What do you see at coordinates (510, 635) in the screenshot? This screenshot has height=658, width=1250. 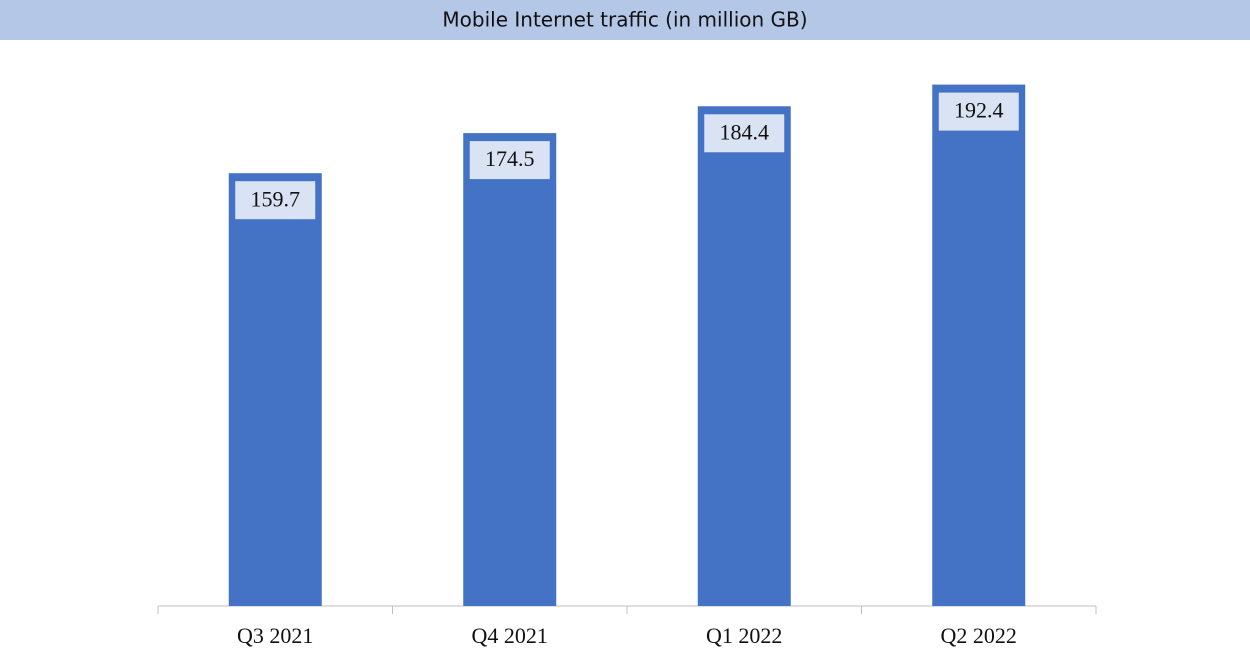 I see `x-tick-label: Q4 2021` at bounding box center [510, 635].